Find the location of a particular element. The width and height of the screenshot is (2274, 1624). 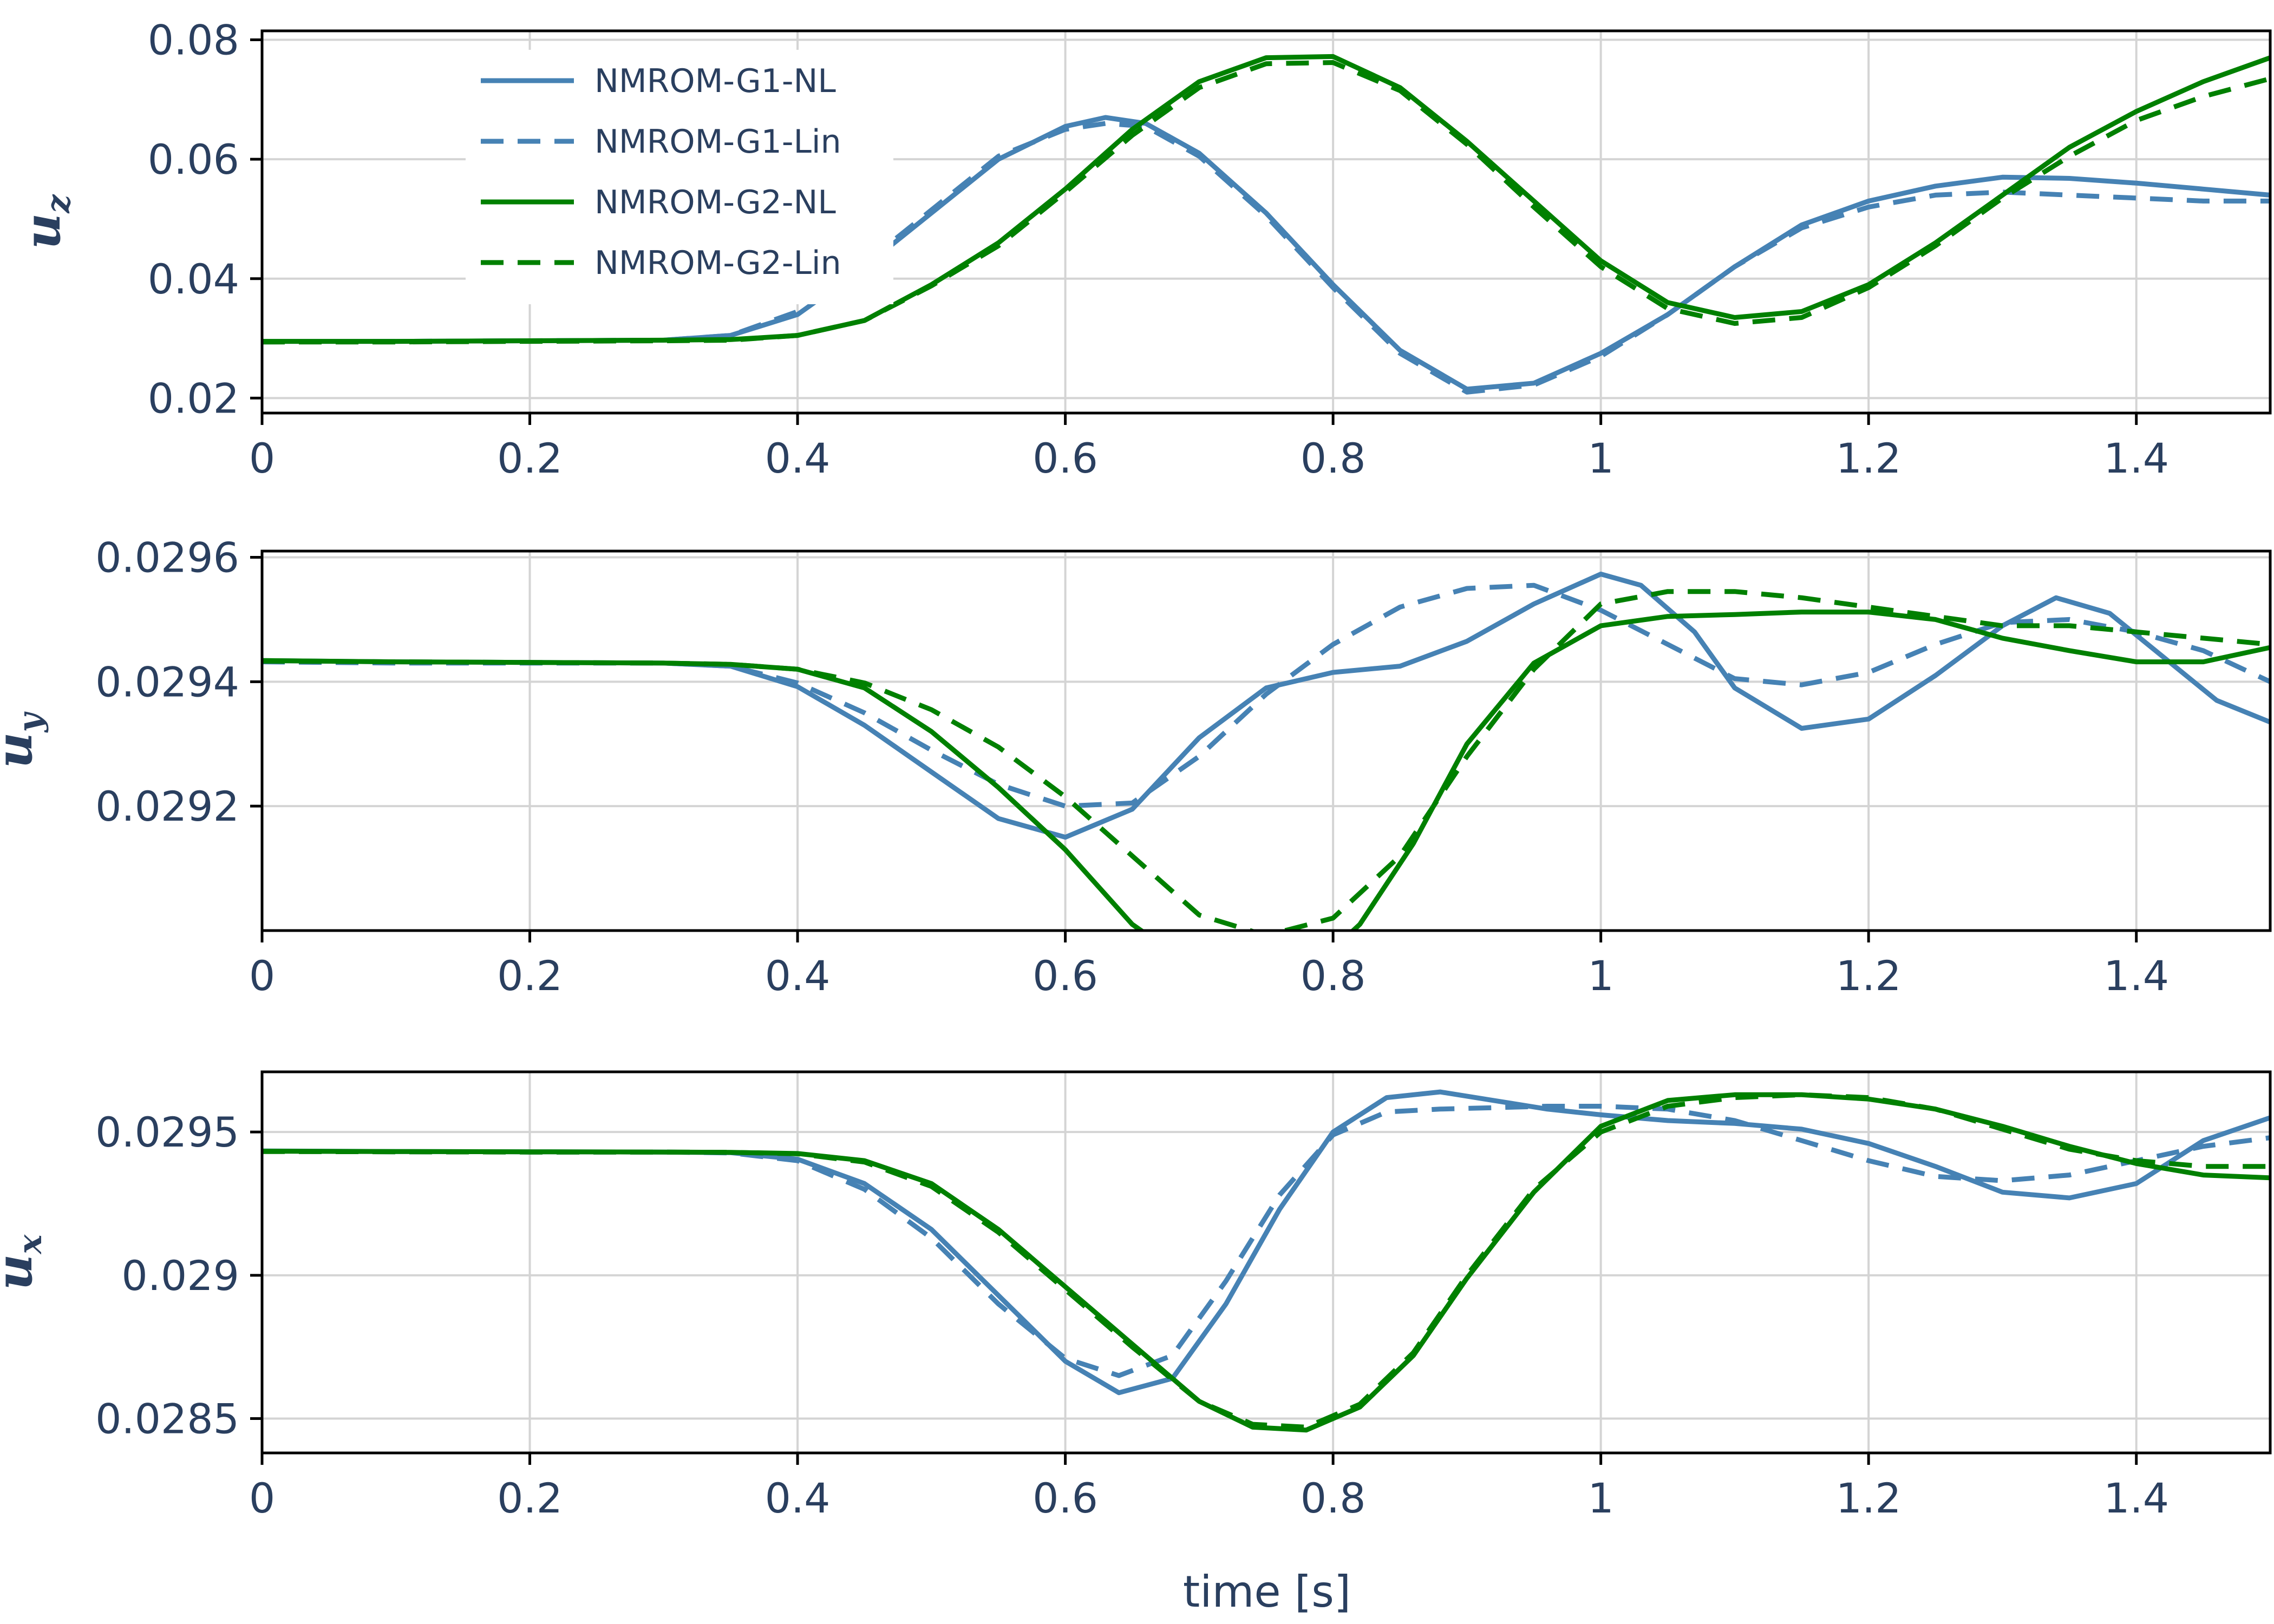

ux-y-axis-title: ux is located at coordinates (25, 1262).